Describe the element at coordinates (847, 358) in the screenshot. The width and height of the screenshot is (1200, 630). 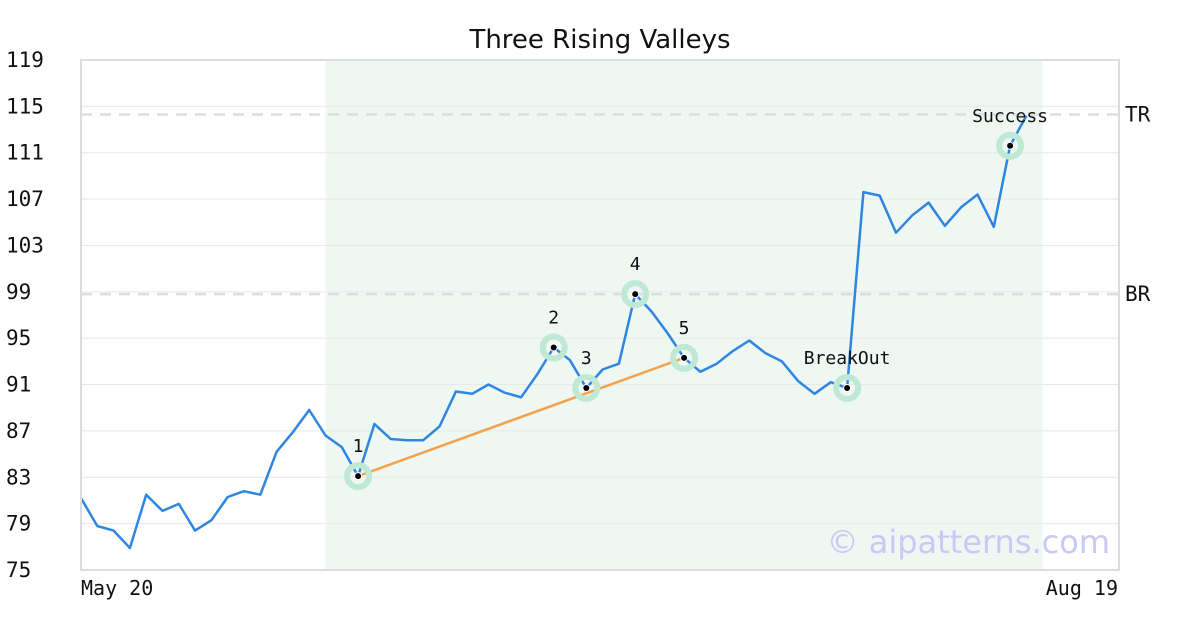
I see `annotation-label: BreakOut` at that location.